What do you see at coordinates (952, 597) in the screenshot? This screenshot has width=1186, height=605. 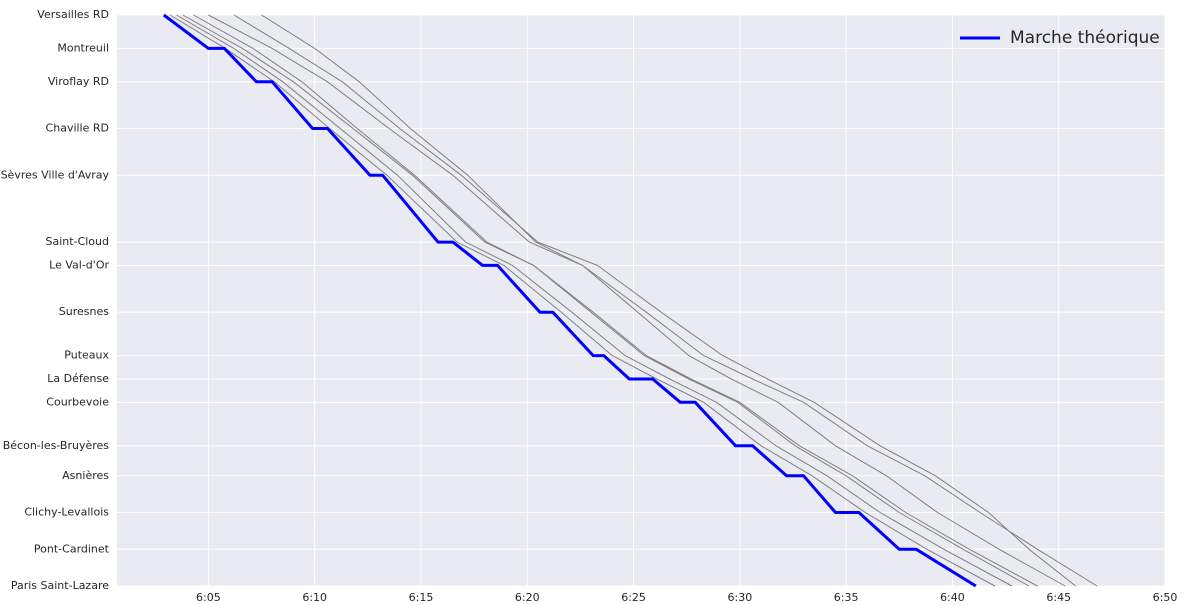 I see `x-tick-label: 6:40` at bounding box center [952, 597].